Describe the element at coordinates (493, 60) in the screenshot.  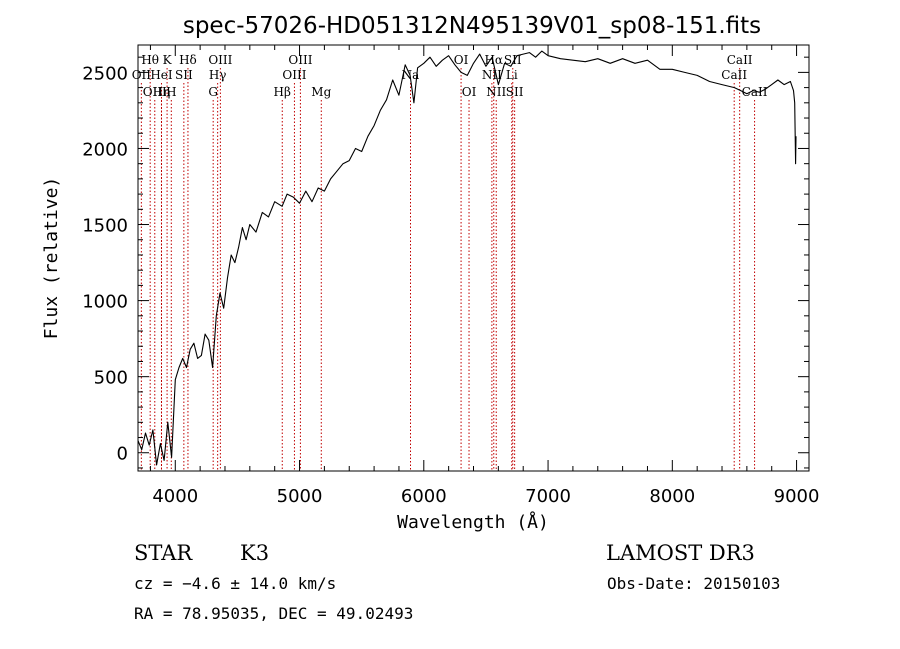
I see `marker-label: Hα` at that location.